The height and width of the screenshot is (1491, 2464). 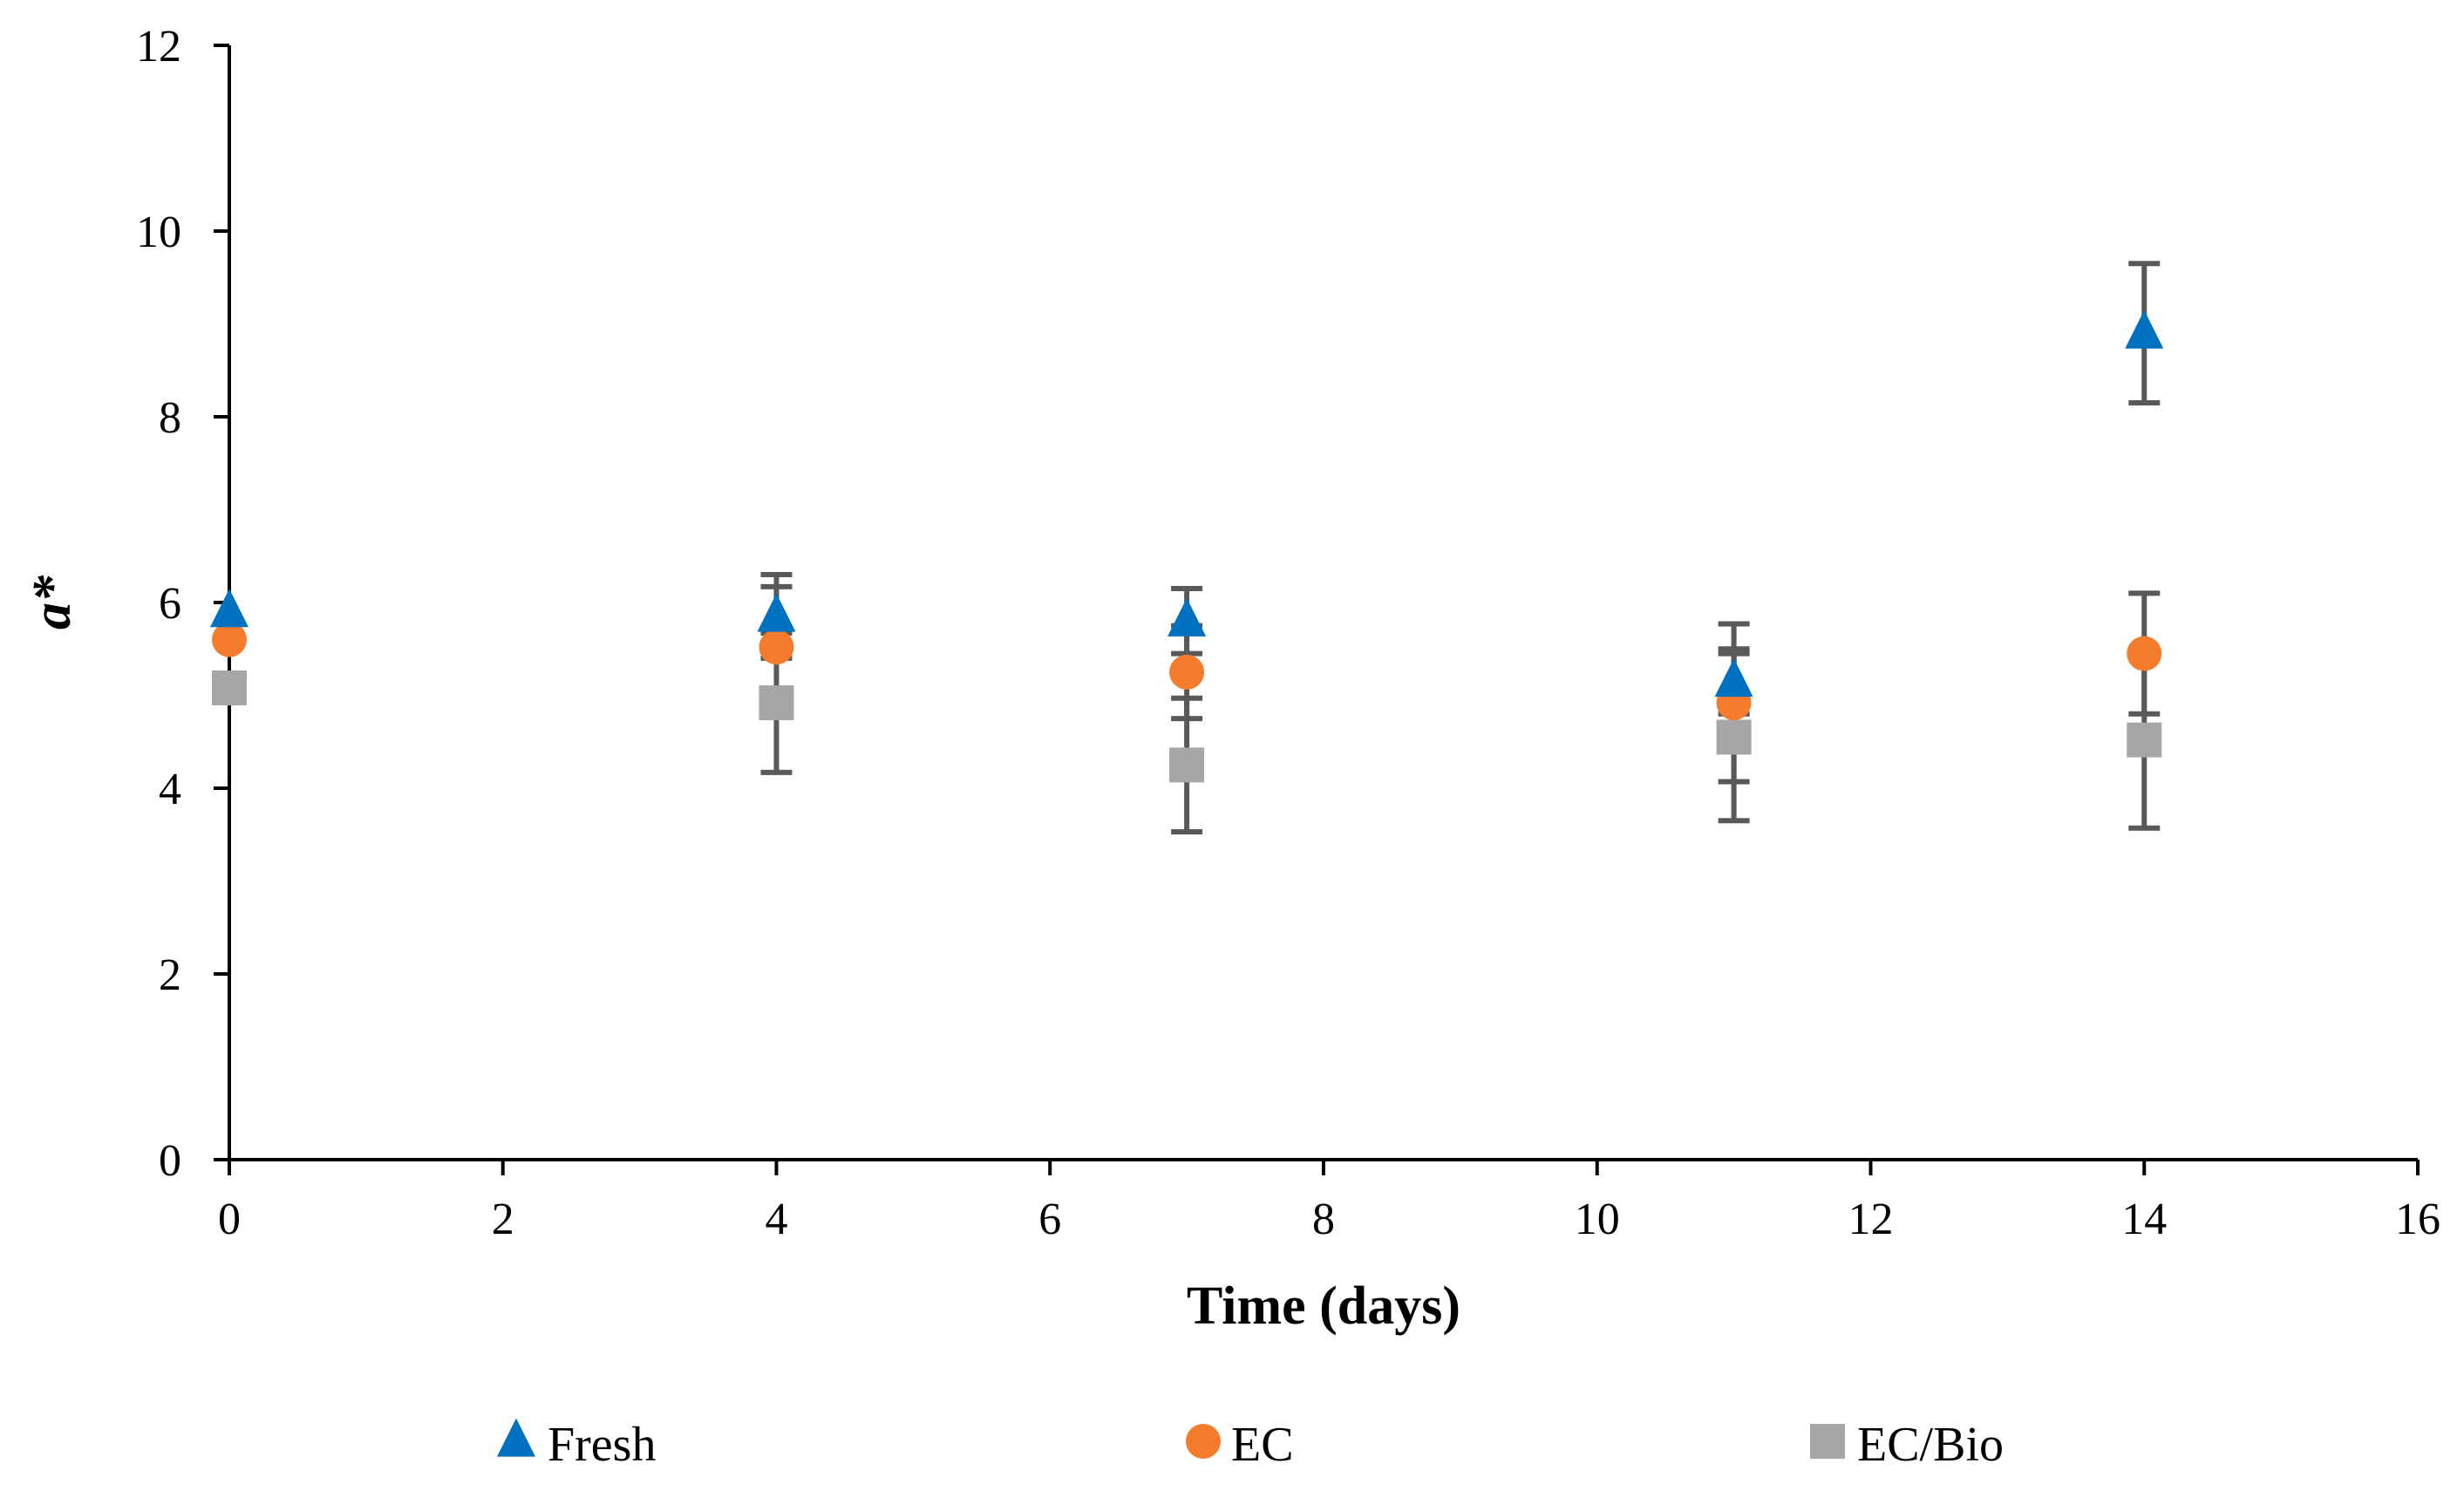 What do you see at coordinates (230, 1219) in the screenshot?
I see `x-tick-label: 0` at bounding box center [230, 1219].